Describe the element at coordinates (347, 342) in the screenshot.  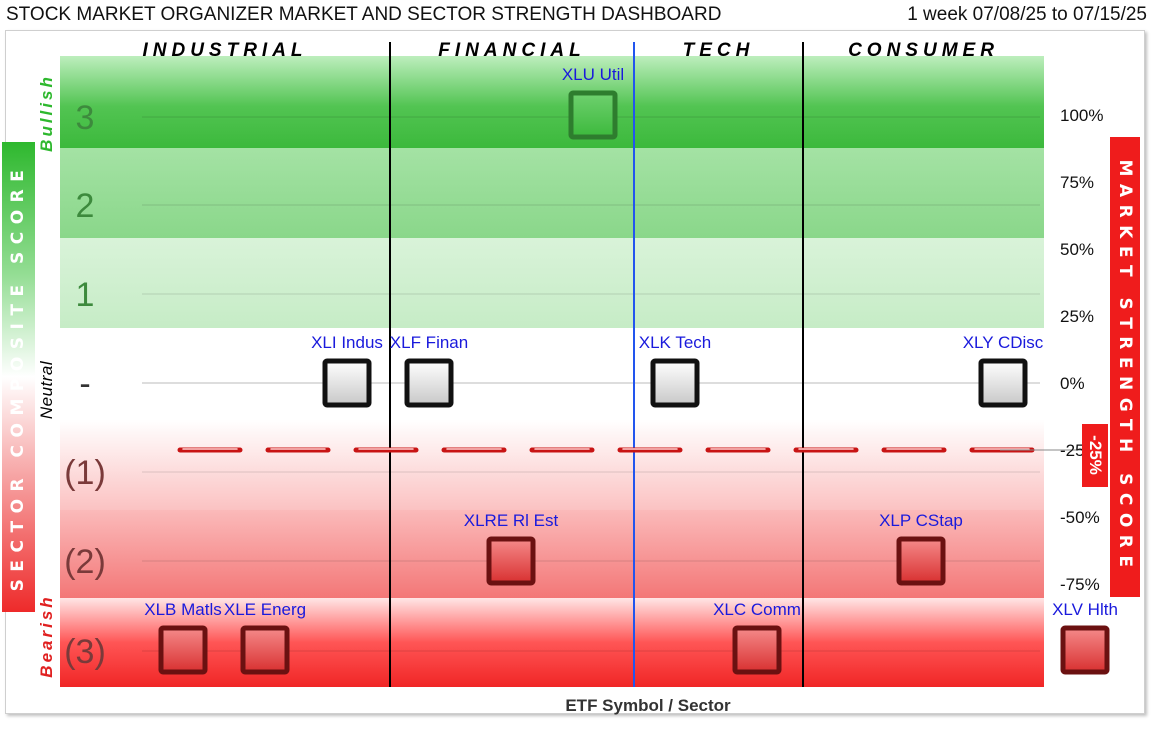
I see `etf-label: XLI Indus` at that location.